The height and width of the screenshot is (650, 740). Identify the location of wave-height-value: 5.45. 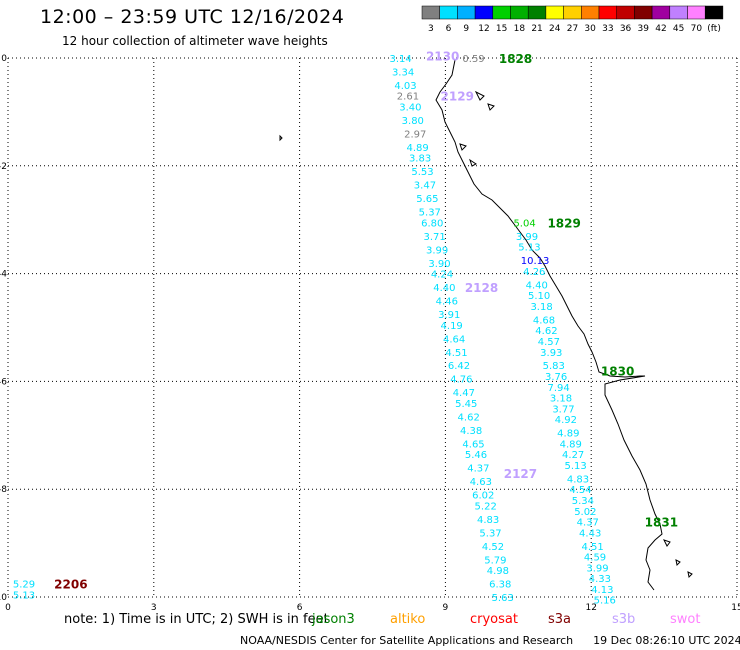
(466, 404).